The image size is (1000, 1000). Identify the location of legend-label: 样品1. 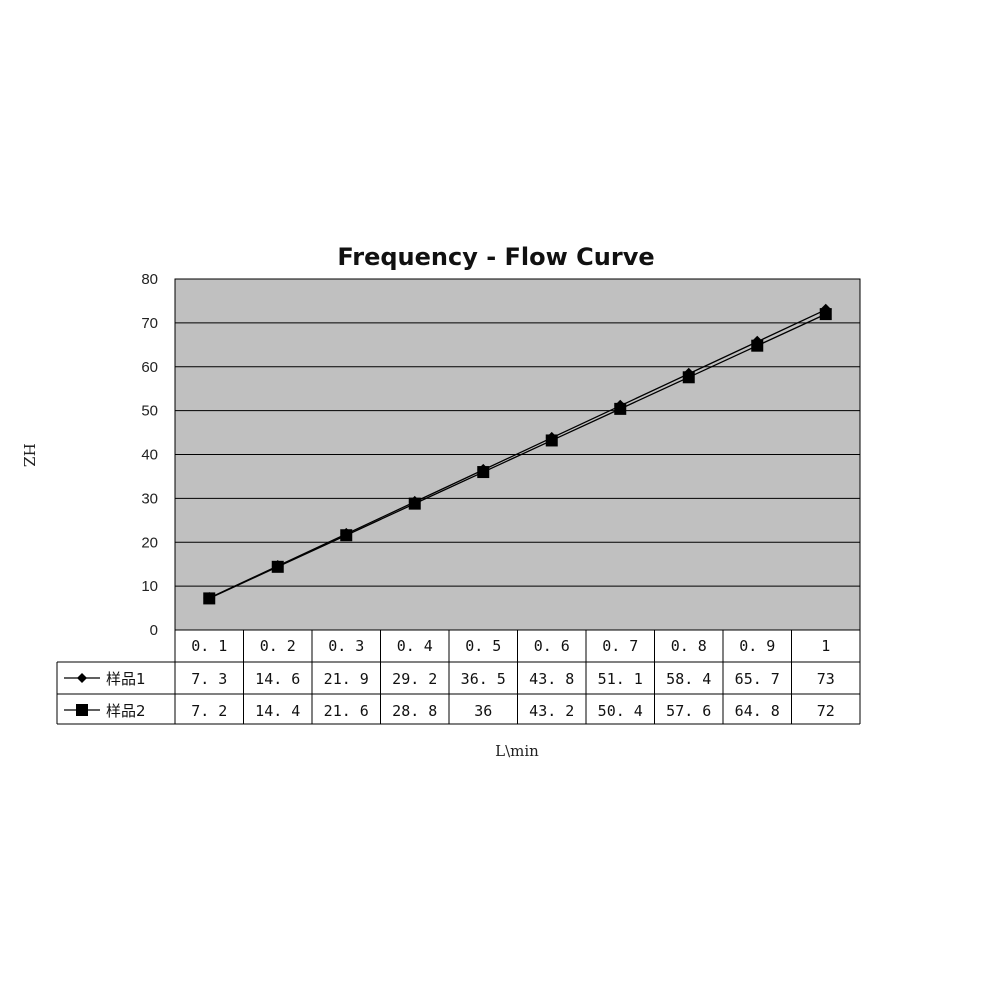
(126, 679).